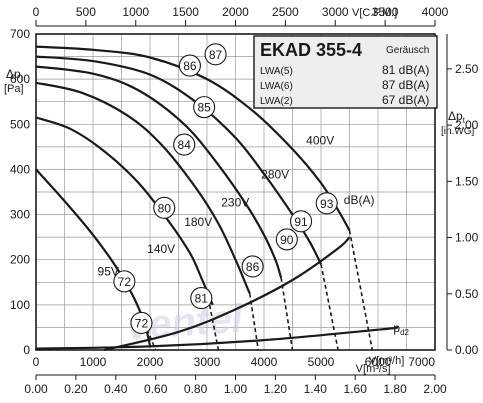 This screenshot has height=403, width=483. I want to click on noise-marker-label: 87, so click(216, 55).